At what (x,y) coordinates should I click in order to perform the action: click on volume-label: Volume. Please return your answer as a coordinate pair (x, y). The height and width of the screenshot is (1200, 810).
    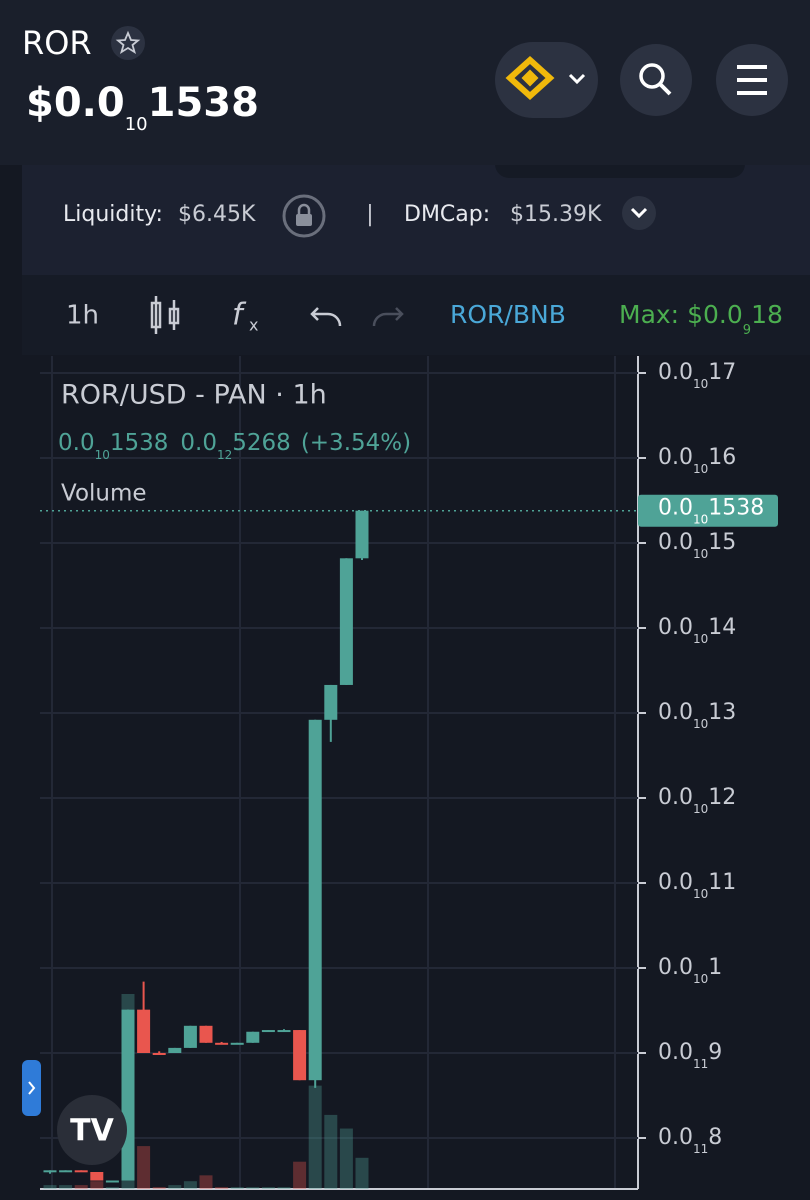
    Looking at the image, I should click on (104, 494).